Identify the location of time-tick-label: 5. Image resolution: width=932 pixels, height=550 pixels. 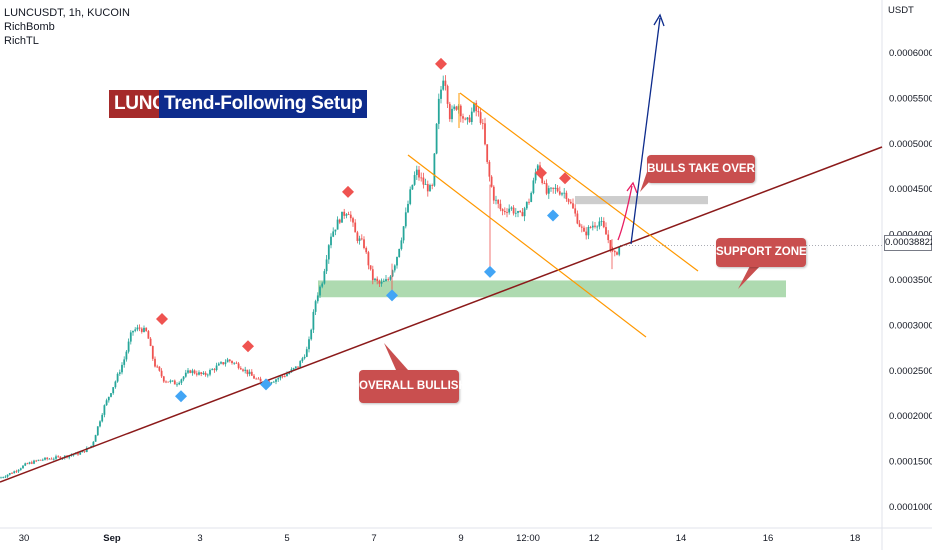
(286, 538).